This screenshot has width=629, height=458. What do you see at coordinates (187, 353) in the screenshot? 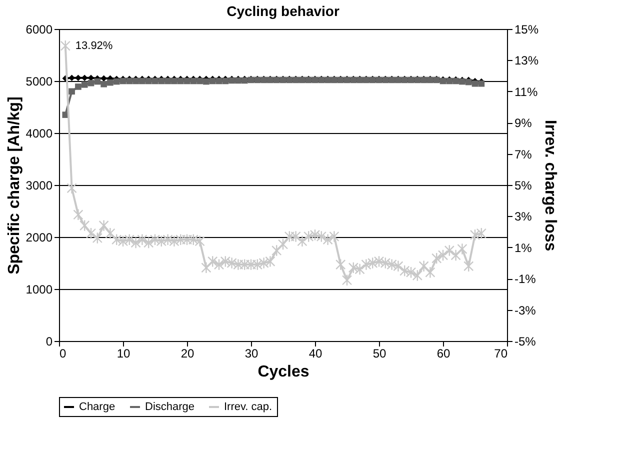
I see `x-tick-label: 20` at bounding box center [187, 353].